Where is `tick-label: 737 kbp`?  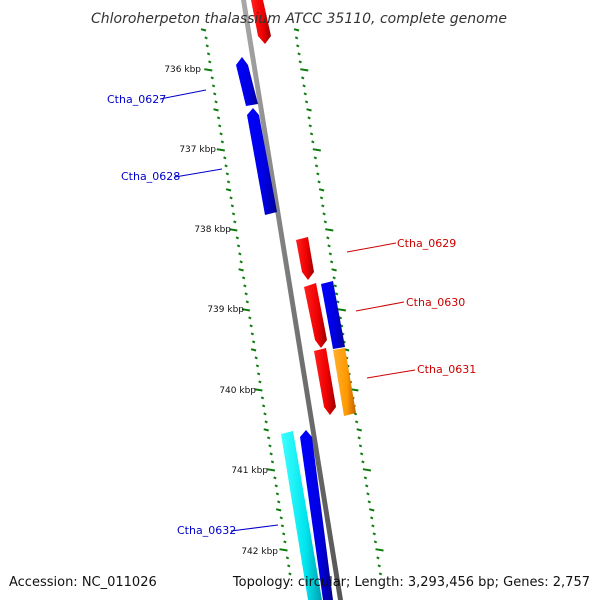
tick-label: 737 kbp is located at coordinates (197, 150).